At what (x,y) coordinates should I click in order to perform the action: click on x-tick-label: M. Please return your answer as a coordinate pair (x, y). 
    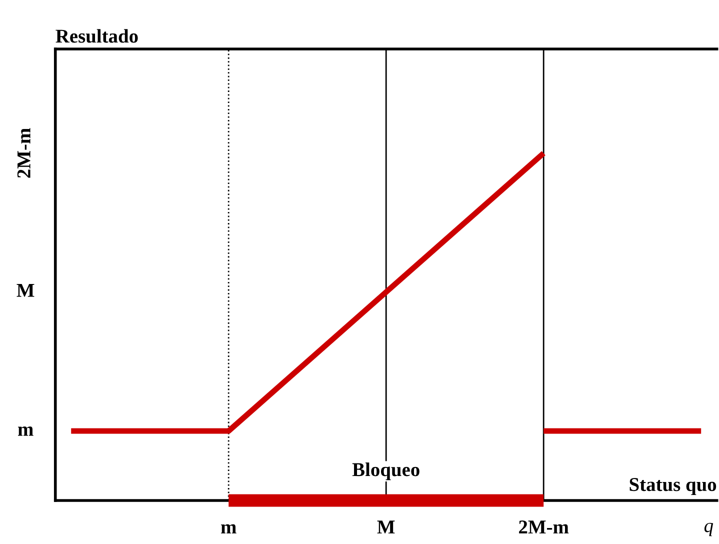
    Looking at the image, I should click on (386, 527).